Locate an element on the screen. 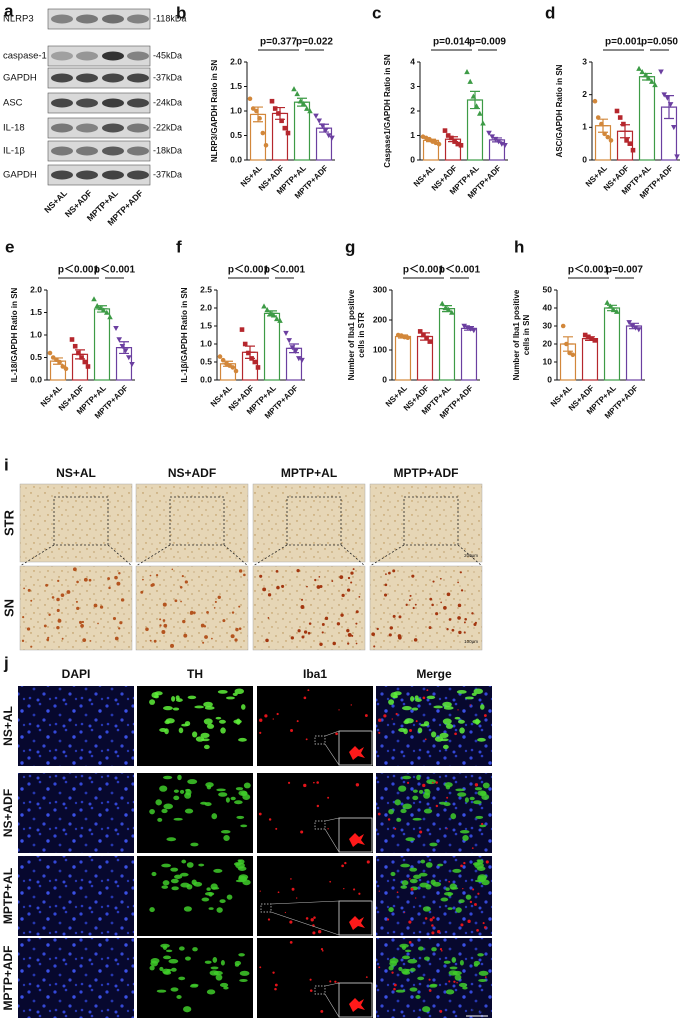  protein-label: IL-1β is located at coordinates (14, 151).